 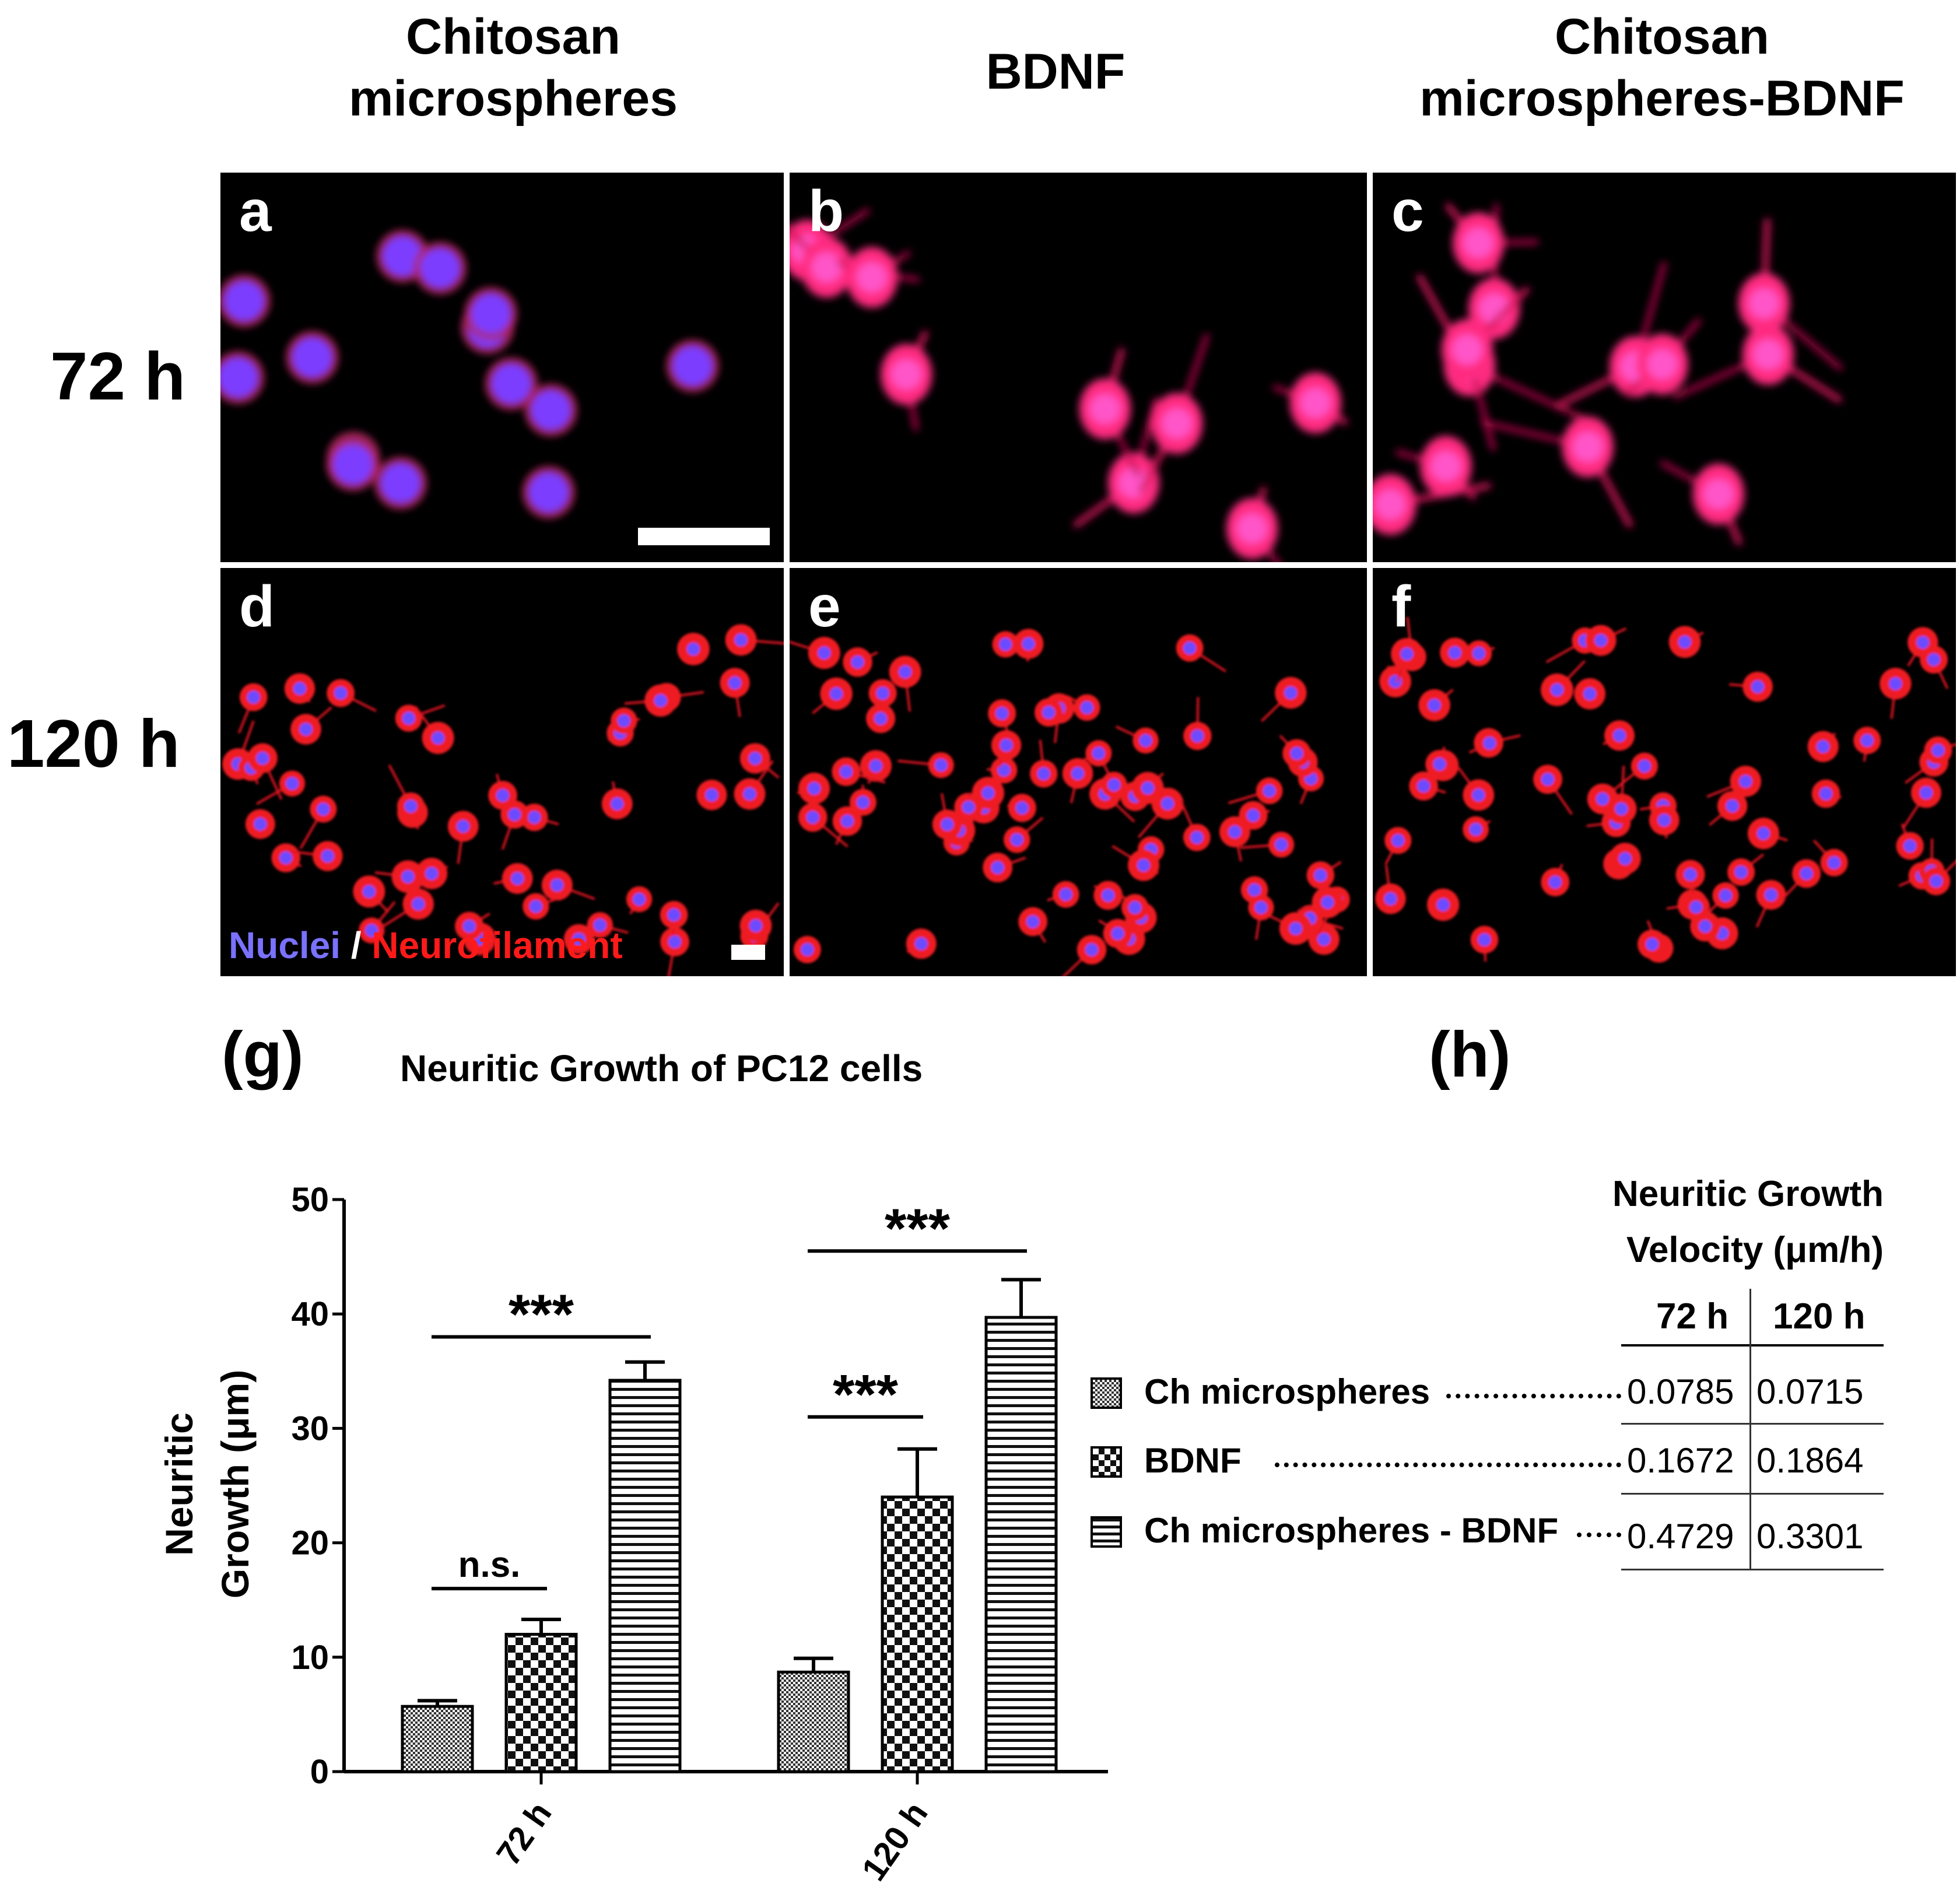 What do you see at coordinates (1448, 1465) in the screenshot?
I see `leader-dots` at bounding box center [1448, 1465].